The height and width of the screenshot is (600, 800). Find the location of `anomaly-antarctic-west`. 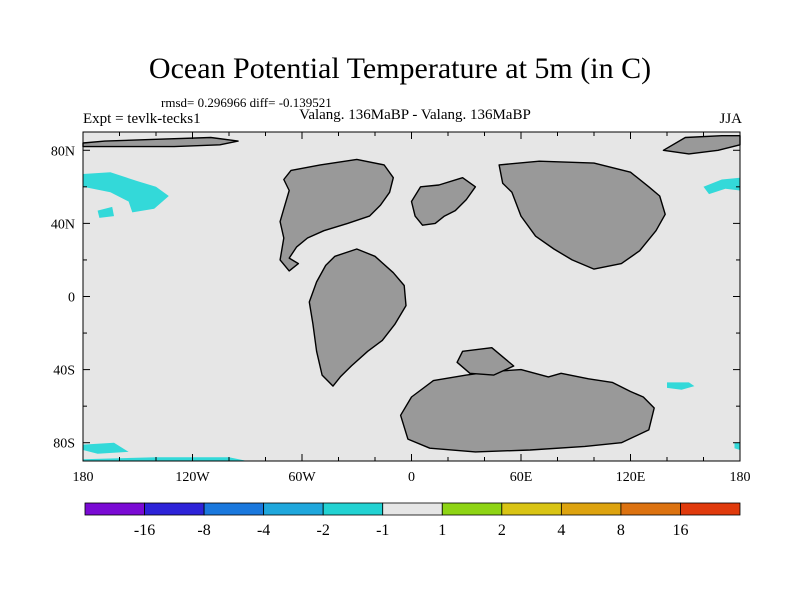

anomaly-antarctic-west is located at coordinates (106, 448).